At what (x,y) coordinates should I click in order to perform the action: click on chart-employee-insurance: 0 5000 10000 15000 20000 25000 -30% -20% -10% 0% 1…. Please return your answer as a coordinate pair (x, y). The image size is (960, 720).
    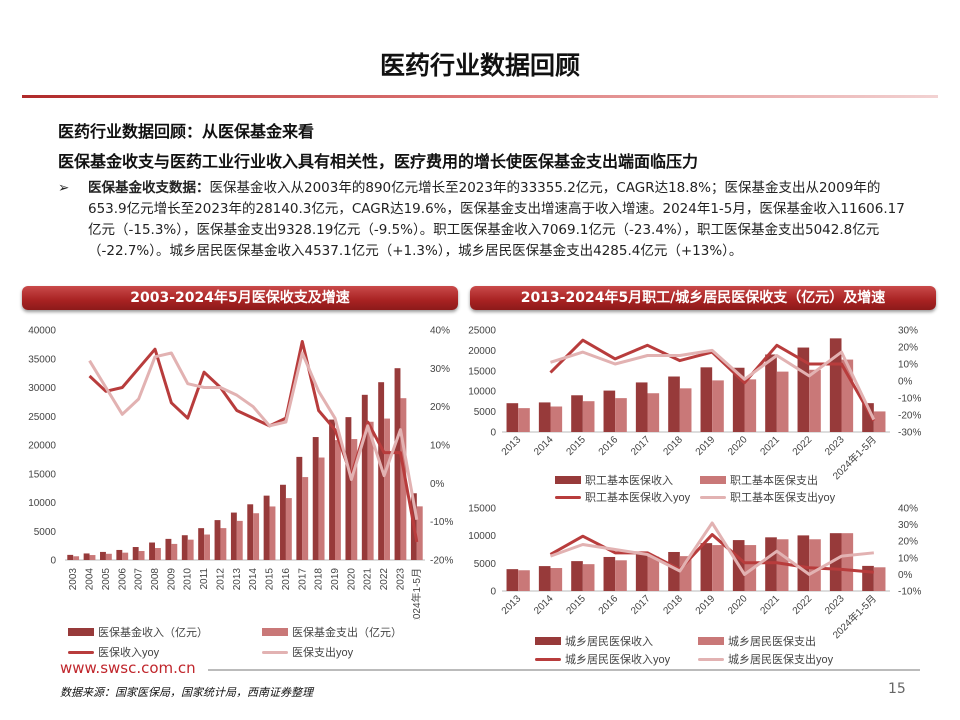
    Looking at the image, I should click on (694, 403).